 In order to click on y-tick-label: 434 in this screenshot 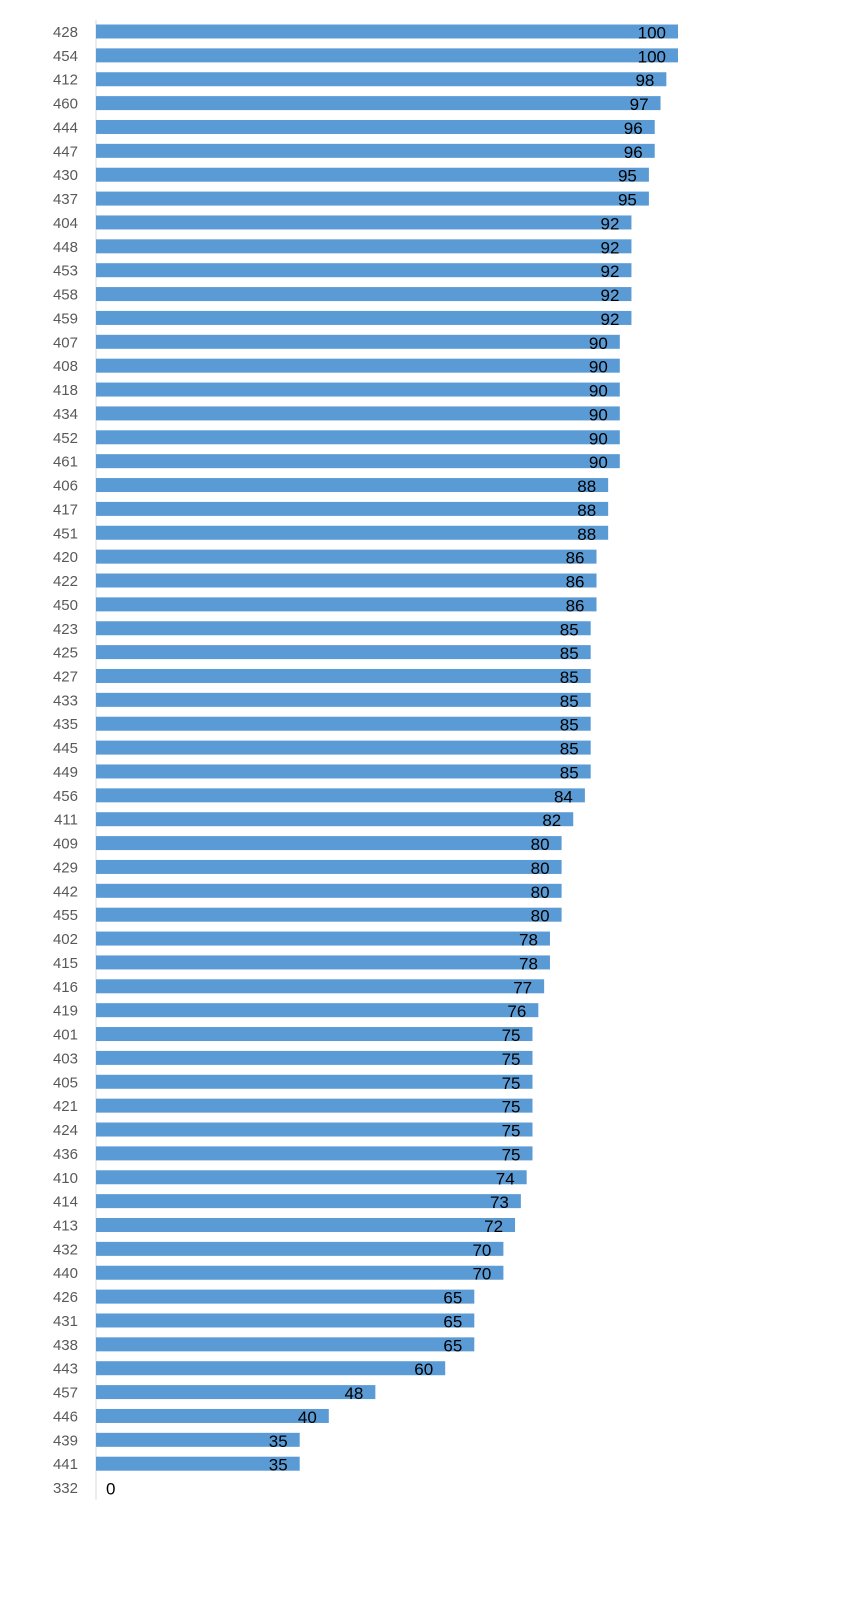, I will do `click(65, 414)`.